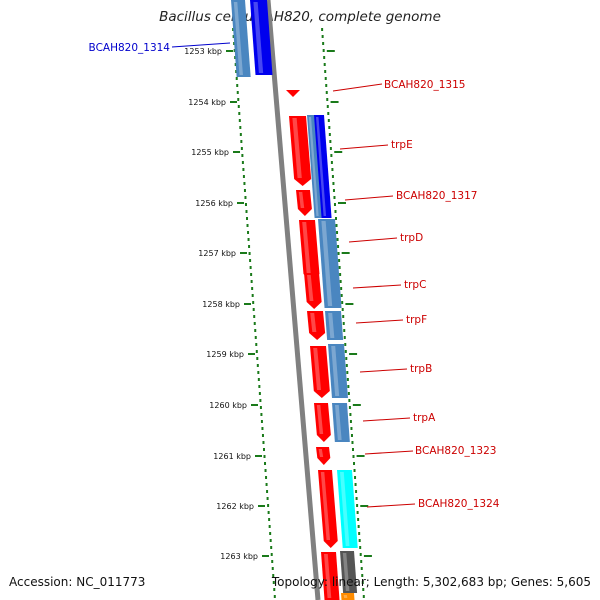 The image size is (600, 600). I want to click on gene-label: BCAH820_1317, so click(436, 196).